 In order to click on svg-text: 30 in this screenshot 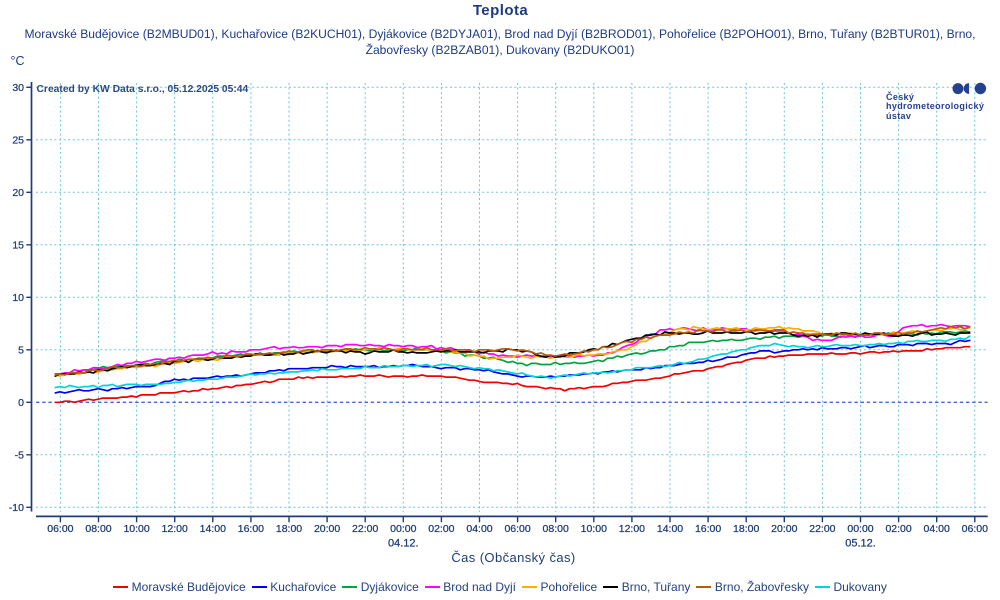, I will do `click(18, 88)`.